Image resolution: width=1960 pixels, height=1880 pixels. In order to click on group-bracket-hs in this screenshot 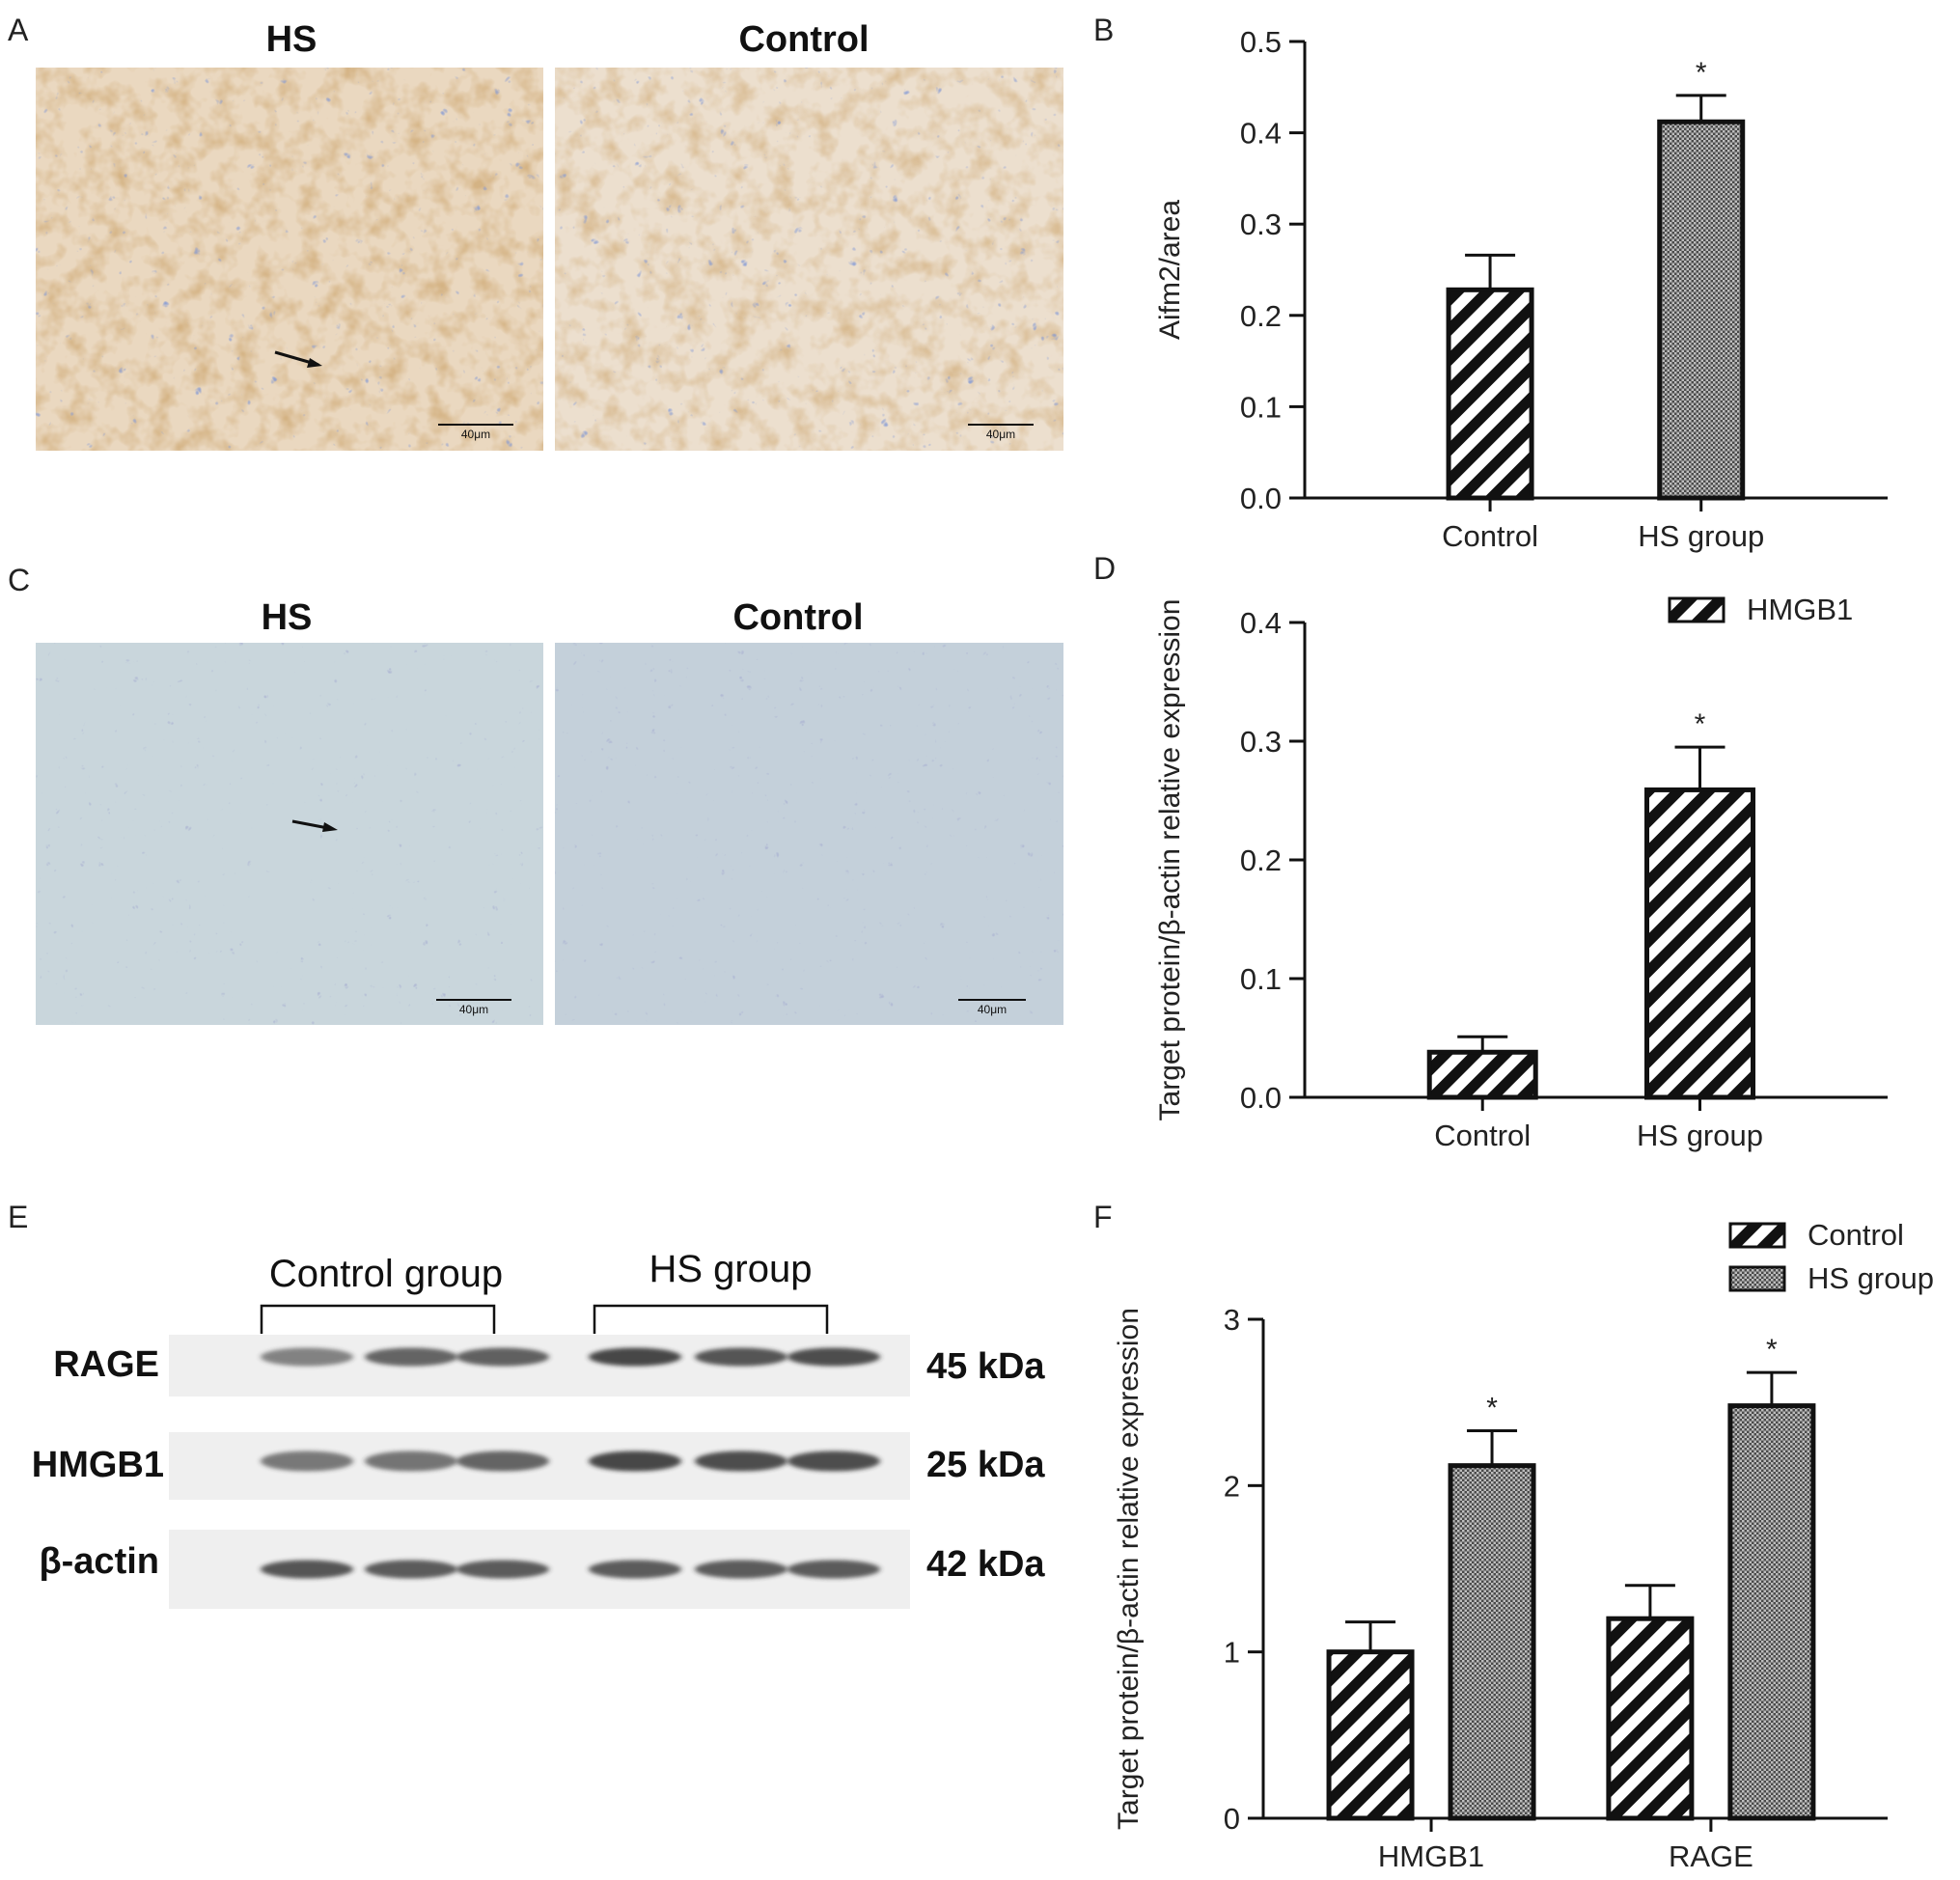, I will do `click(711, 1319)`.